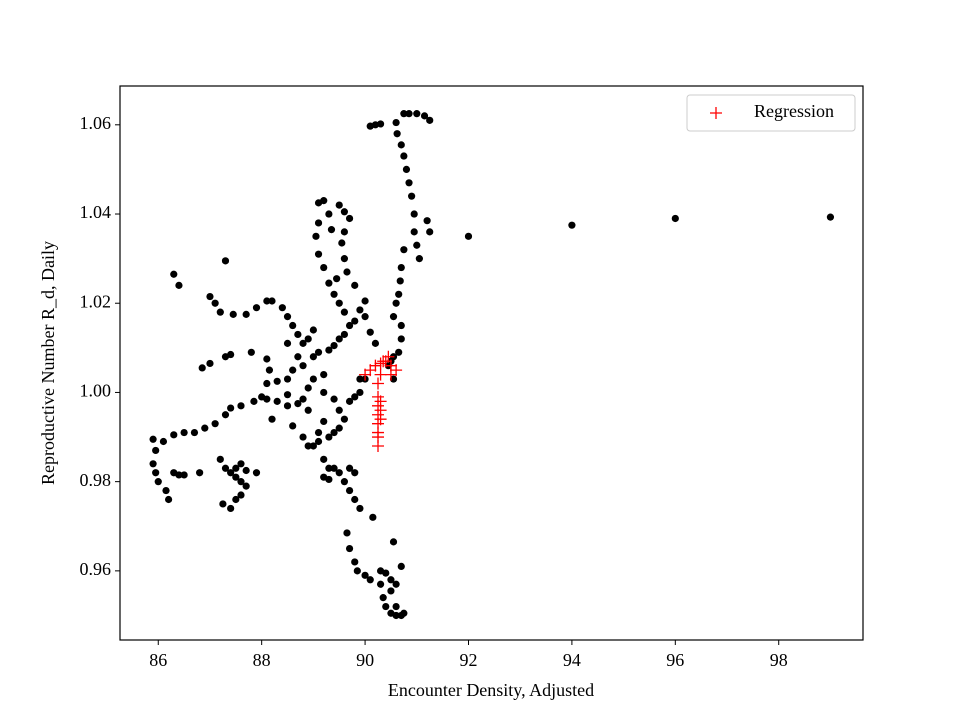  What do you see at coordinates (491, 690) in the screenshot?
I see `x-axis-label: Encounter Density, Adjusted` at bounding box center [491, 690].